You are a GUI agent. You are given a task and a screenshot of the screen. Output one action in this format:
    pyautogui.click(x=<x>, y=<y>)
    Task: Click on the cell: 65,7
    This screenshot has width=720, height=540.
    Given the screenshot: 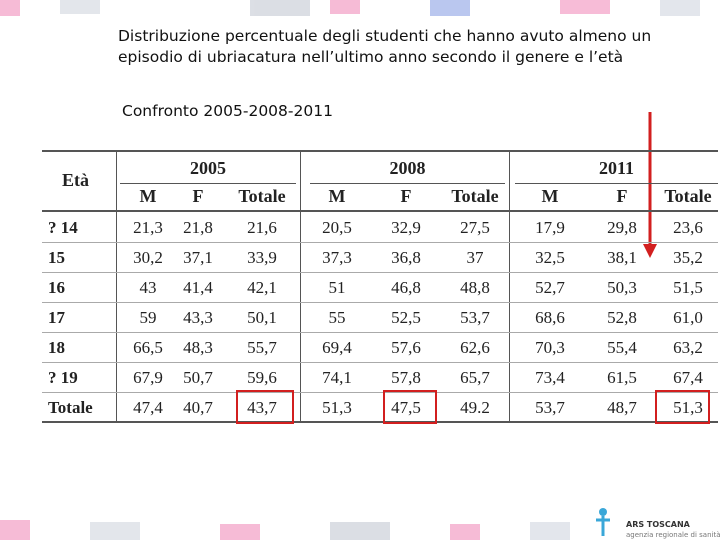 What is the action you would take?
    pyautogui.click(x=475, y=377)
    